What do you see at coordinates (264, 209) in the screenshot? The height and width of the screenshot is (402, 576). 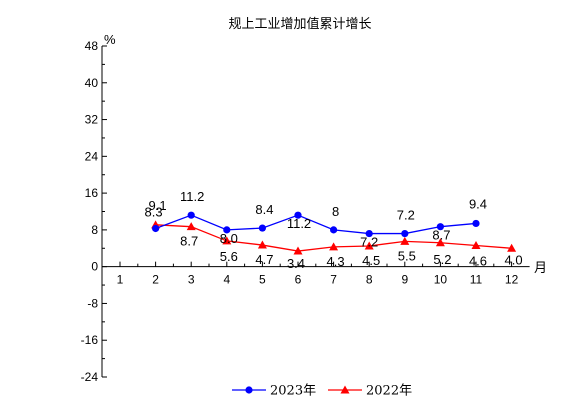 I see `data-label: 8.4` at bounding box center [264, 209].